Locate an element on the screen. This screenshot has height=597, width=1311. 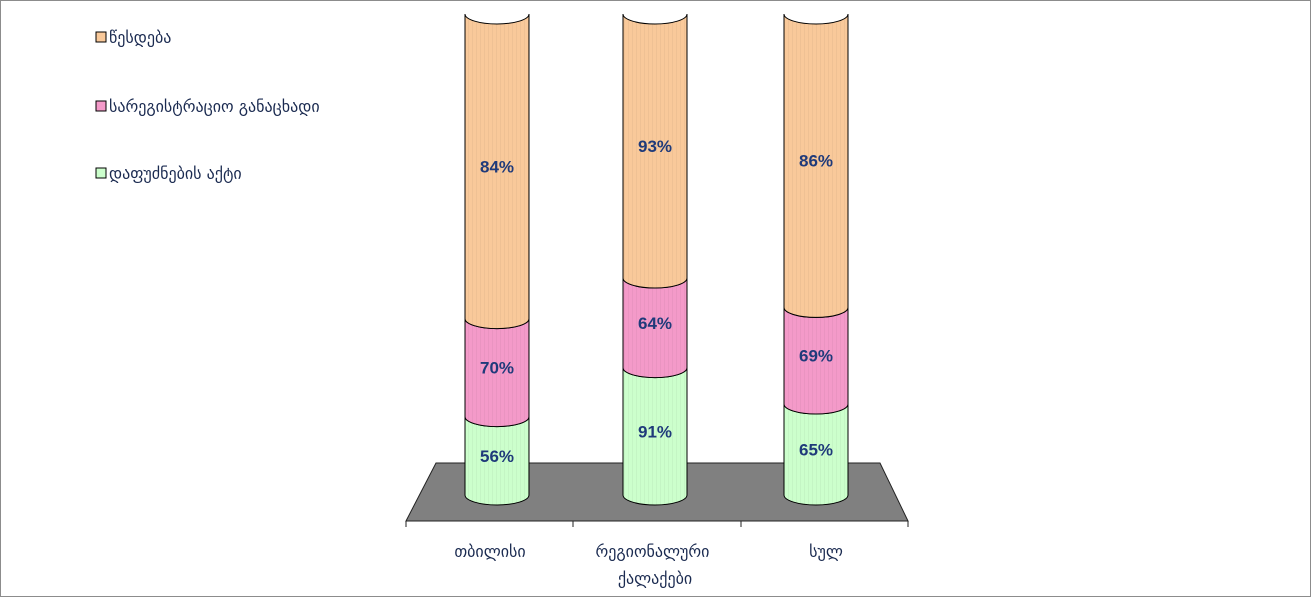
data-label: 93% is located at coordinates (655, 146).